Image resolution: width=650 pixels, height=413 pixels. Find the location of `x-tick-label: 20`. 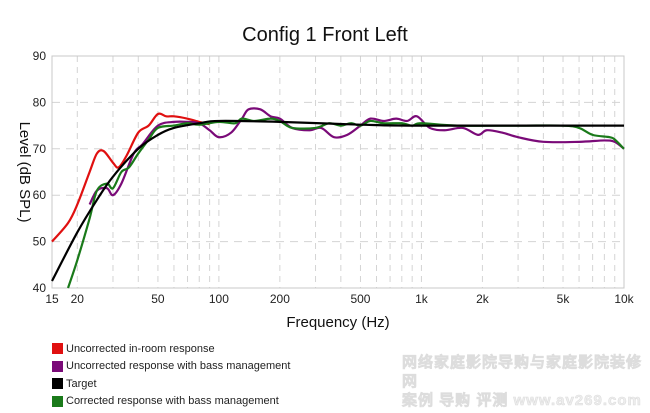

x-tick-label: 20 is located at coordinates (78, 299).